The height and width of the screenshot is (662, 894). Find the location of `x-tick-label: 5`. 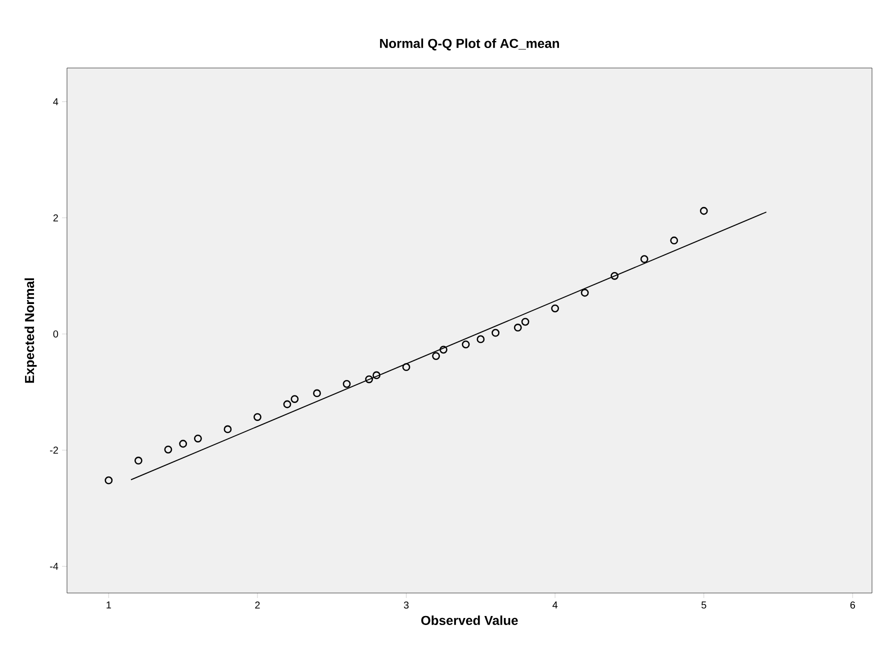

x-tick-label: 5 is located at coordinates (703, 605).